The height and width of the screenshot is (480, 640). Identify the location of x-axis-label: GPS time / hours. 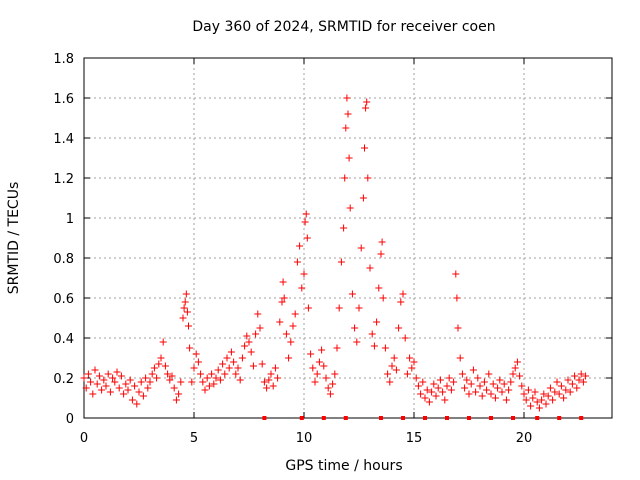
(343, 466).